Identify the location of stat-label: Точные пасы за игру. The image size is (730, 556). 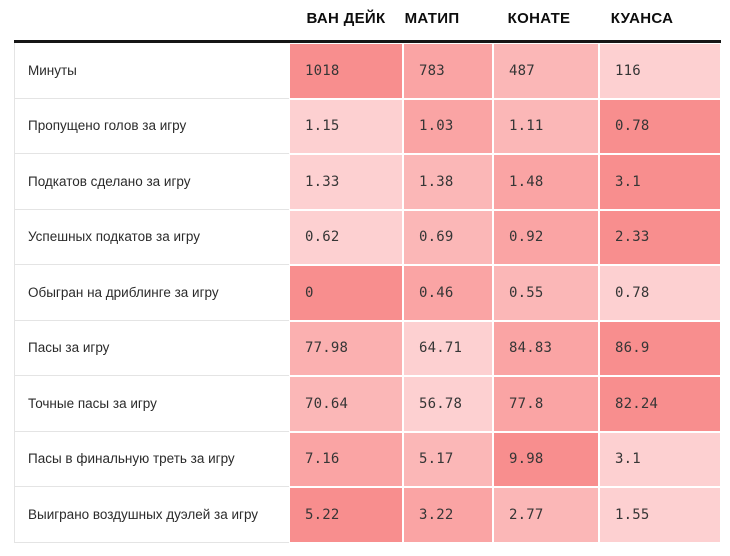
(151, 404).